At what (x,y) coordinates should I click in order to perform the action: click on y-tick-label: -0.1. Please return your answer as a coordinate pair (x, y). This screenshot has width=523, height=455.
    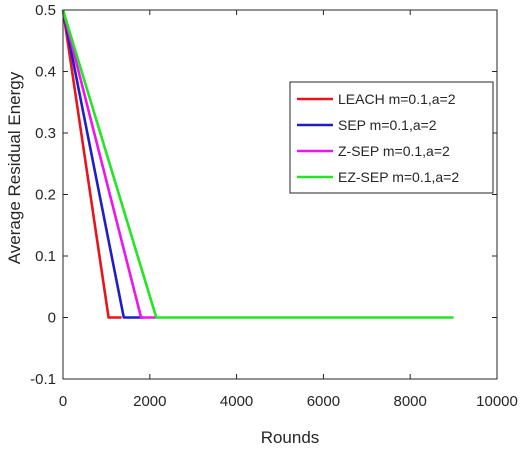
    Looking at the image, I should click on (43, 379).